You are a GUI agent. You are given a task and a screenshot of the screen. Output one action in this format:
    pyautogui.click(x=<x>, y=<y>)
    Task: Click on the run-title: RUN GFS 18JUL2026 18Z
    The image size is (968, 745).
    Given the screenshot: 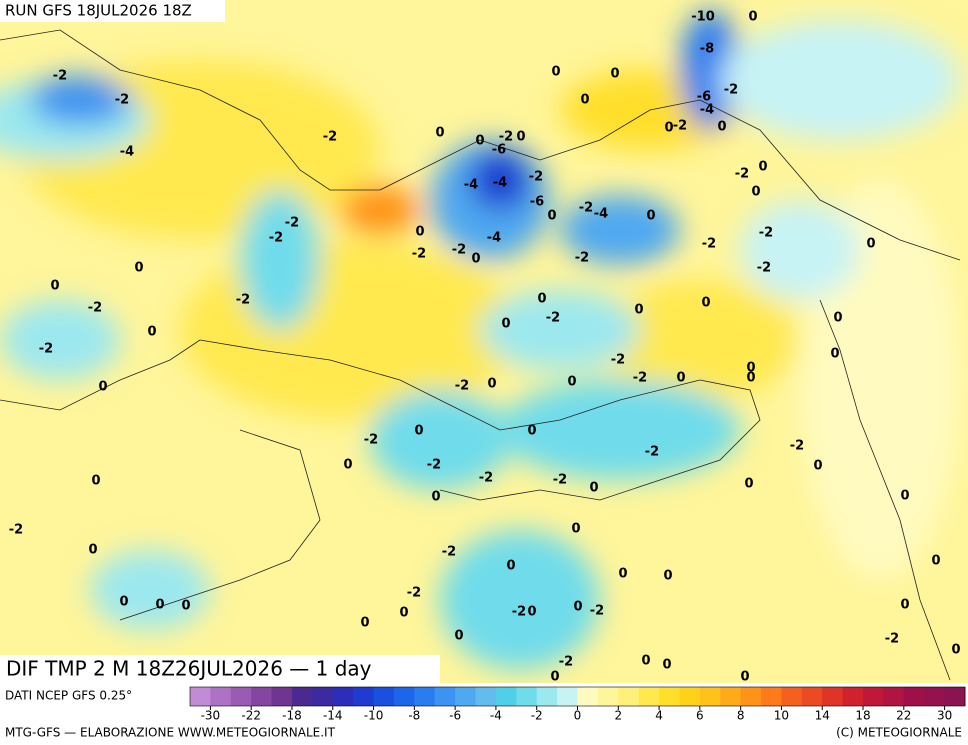 What is the action you would take?
    pyautogui.click(x=98, y=11)
    